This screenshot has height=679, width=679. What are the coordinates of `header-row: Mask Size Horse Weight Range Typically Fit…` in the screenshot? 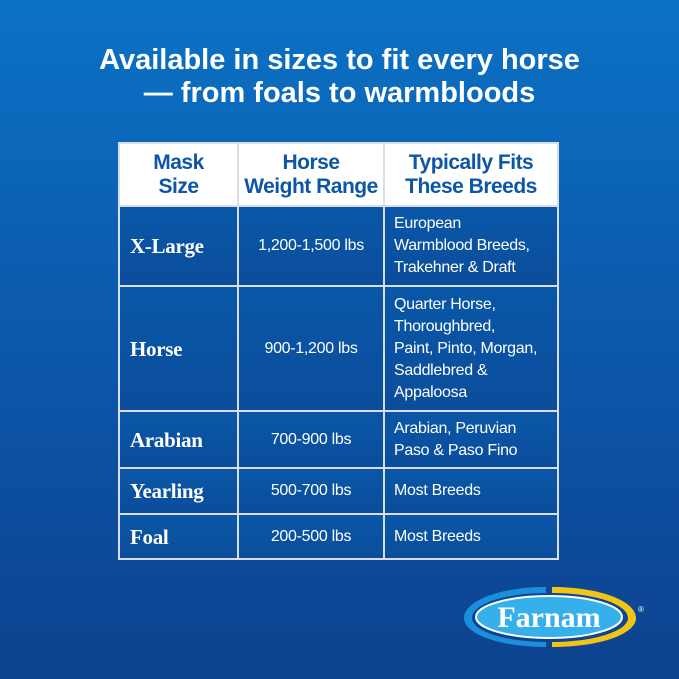 It's located at (338, 174).